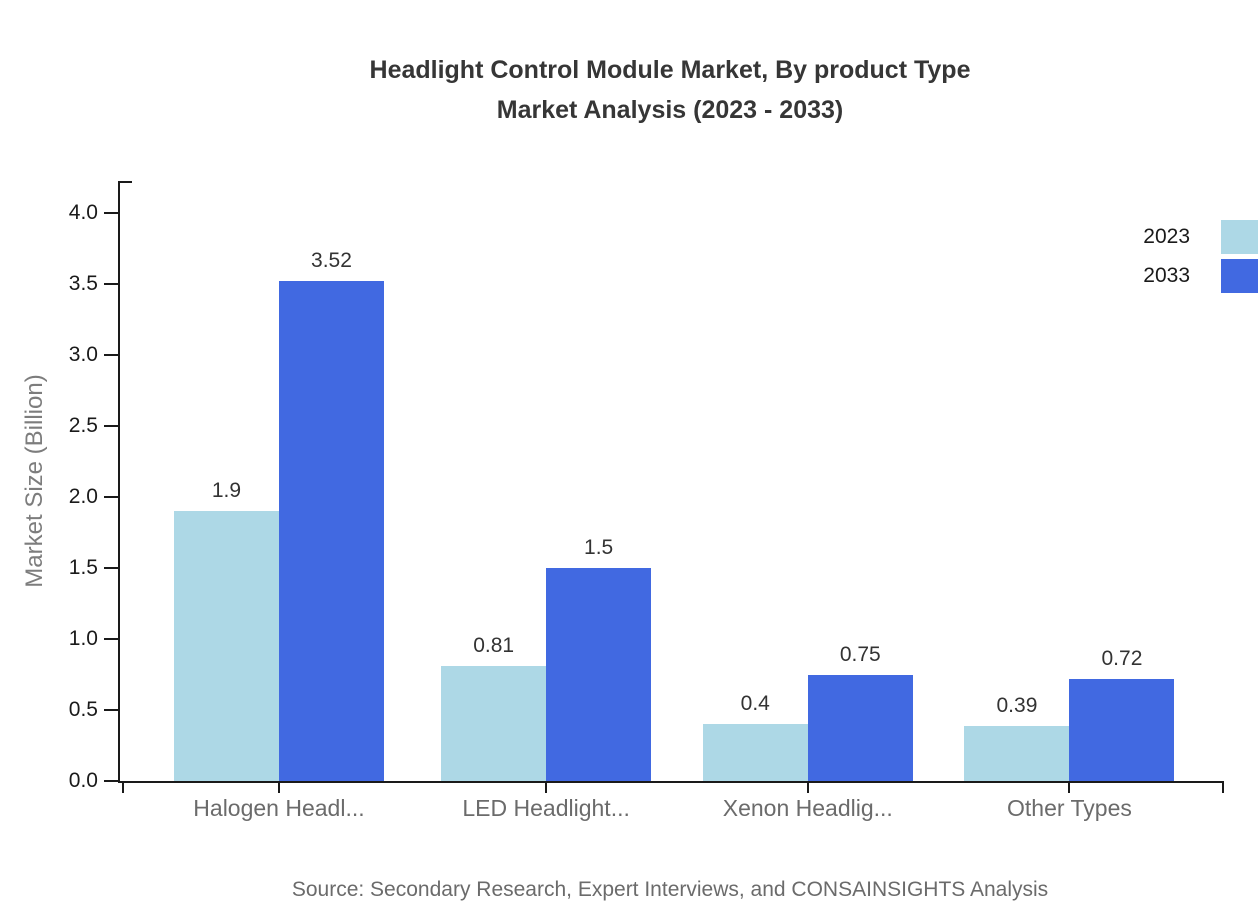 Image resolution: width=1260 pixels, height=920 pixels. I want to click on bar-value-label: 0.72, so click(1122, 658).